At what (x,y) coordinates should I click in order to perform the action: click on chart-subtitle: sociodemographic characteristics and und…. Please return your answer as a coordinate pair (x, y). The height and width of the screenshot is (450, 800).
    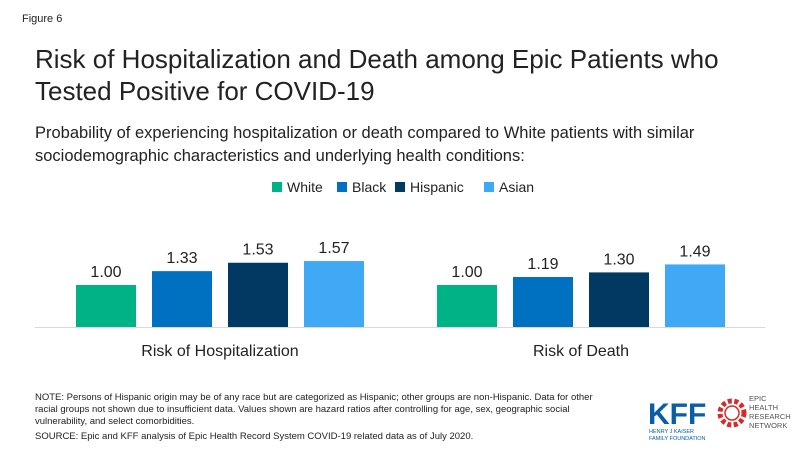
    Looking at the image, I should click on (280, 156).